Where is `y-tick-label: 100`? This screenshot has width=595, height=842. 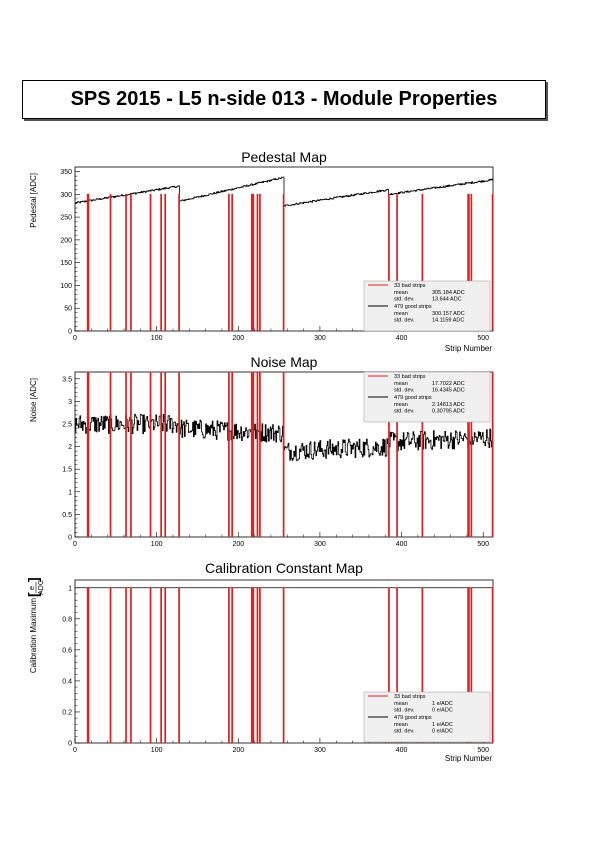 y-tick-label: 100 is located at coordinates (66, 286).